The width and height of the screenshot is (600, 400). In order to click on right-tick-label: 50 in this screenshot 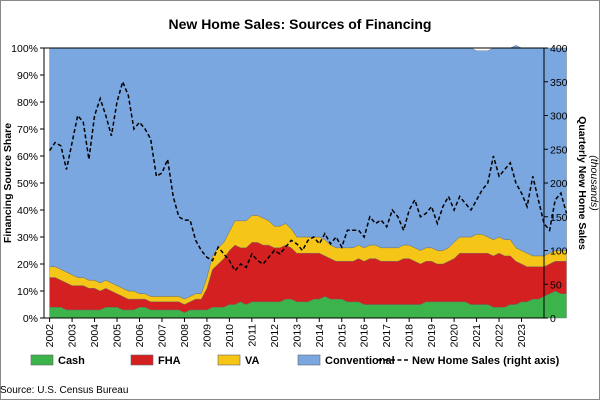, I will do `click(556, 285)`.